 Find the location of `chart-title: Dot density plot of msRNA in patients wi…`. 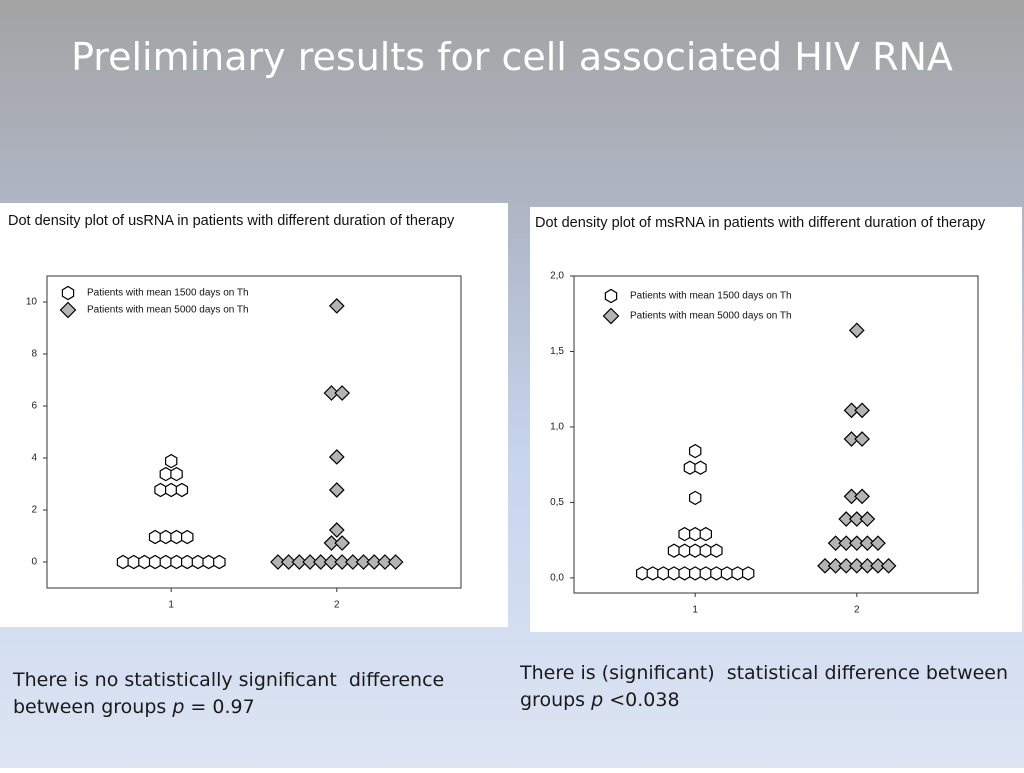

chart-title: Dot density plot of msRNA in patients wi… is located at coordinates (760, 223).